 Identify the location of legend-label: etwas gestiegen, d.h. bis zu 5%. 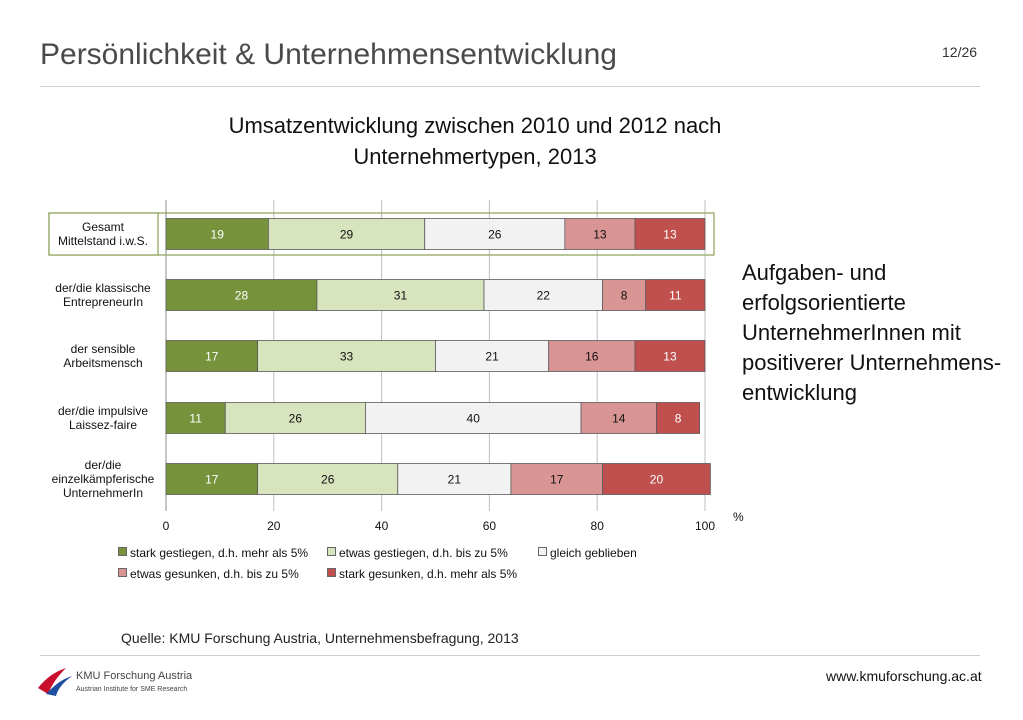
(423, 553).